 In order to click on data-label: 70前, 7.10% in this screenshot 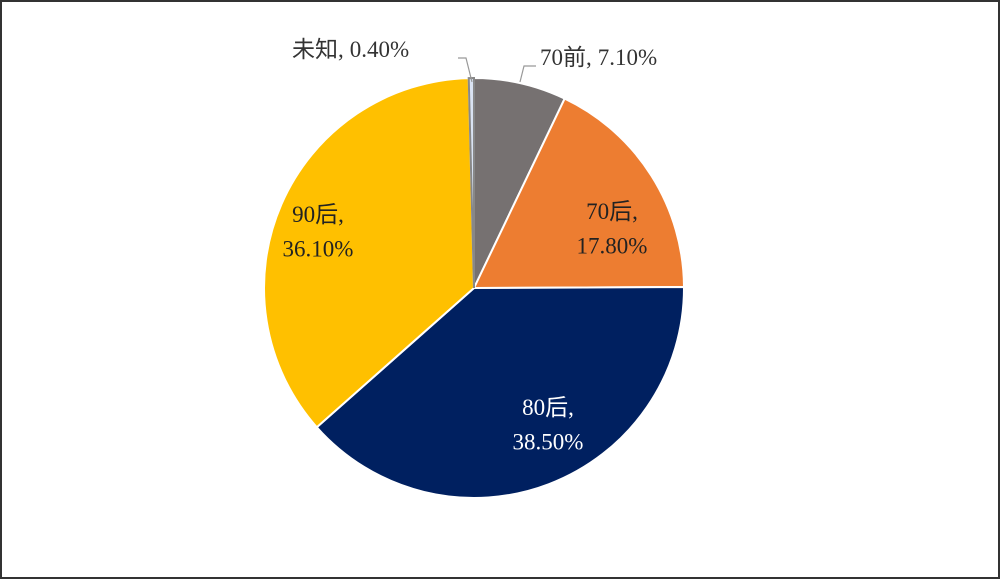, I will do `click(598, 57)`.